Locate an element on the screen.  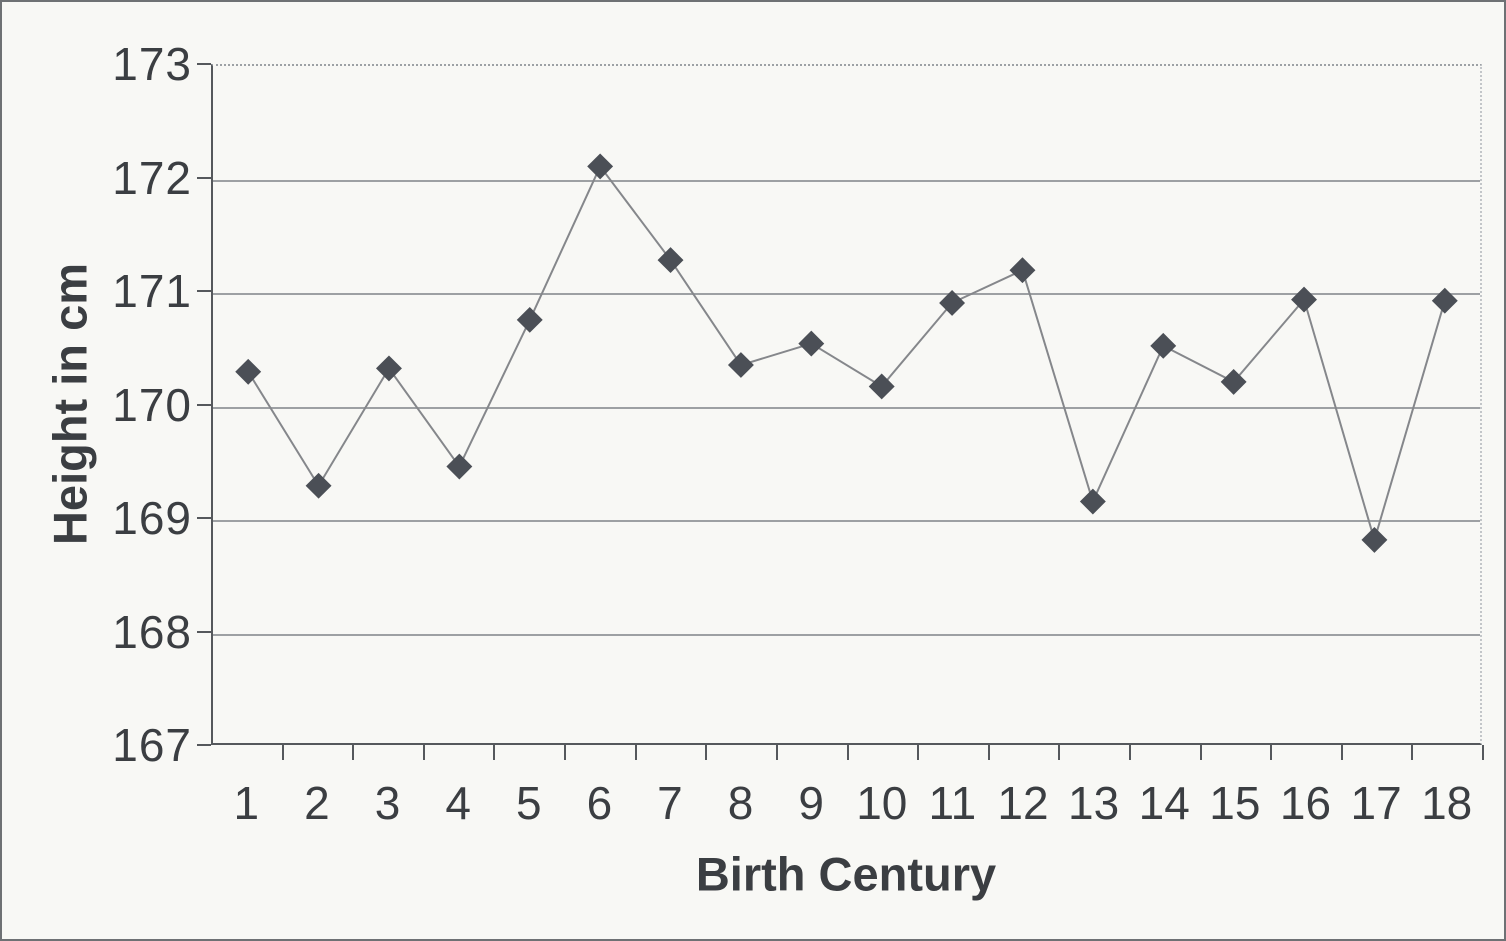
x-tick-label-8: 8 is located at coordinates (740, 803).